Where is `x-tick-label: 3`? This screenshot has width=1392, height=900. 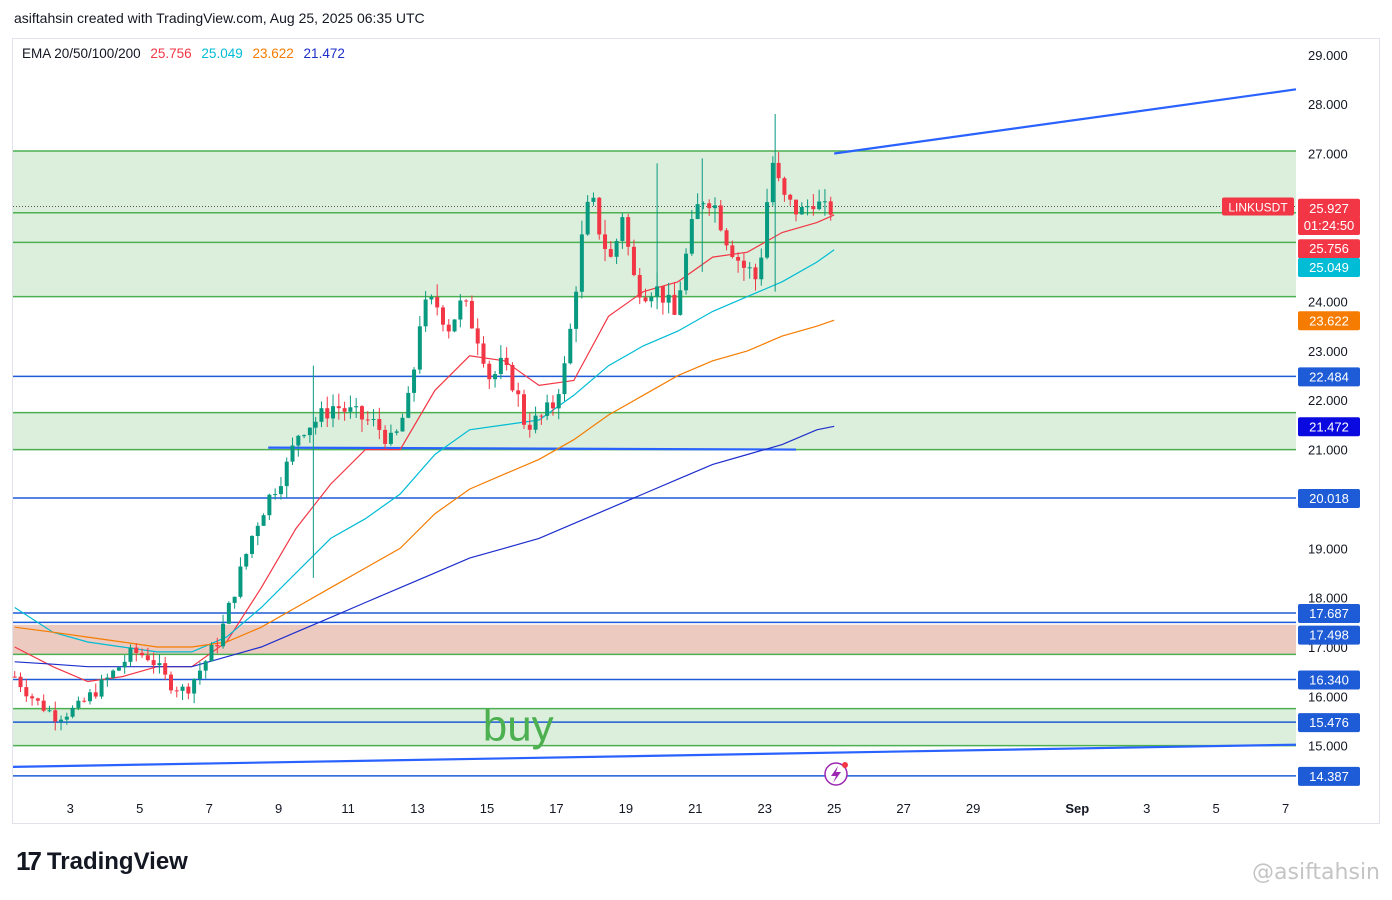 x-tick-label: 3 is located at coordinates (1146, 808).